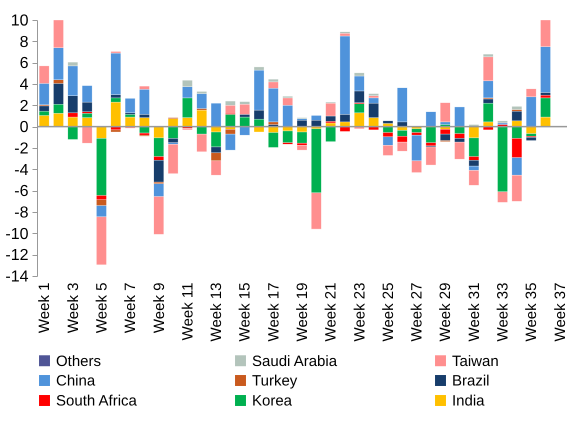 The image size is (584, 444). Describe the element at coordinates (101, 308) in the screenshot. I see `x-tick-label: Week 5` at that location.